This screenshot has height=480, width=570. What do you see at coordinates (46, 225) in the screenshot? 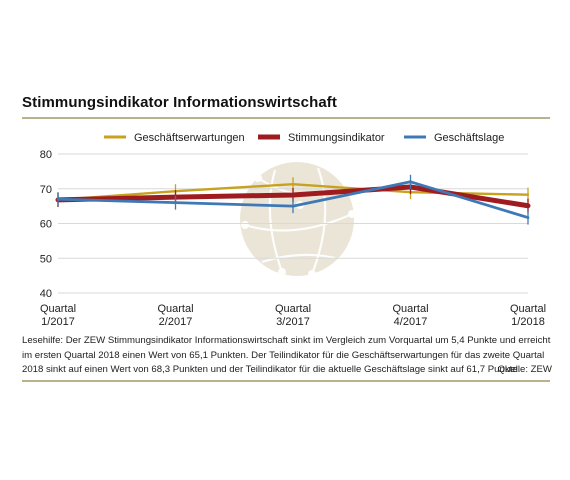
I see `y-tick-label: 60` at bounding box center [46, 225].